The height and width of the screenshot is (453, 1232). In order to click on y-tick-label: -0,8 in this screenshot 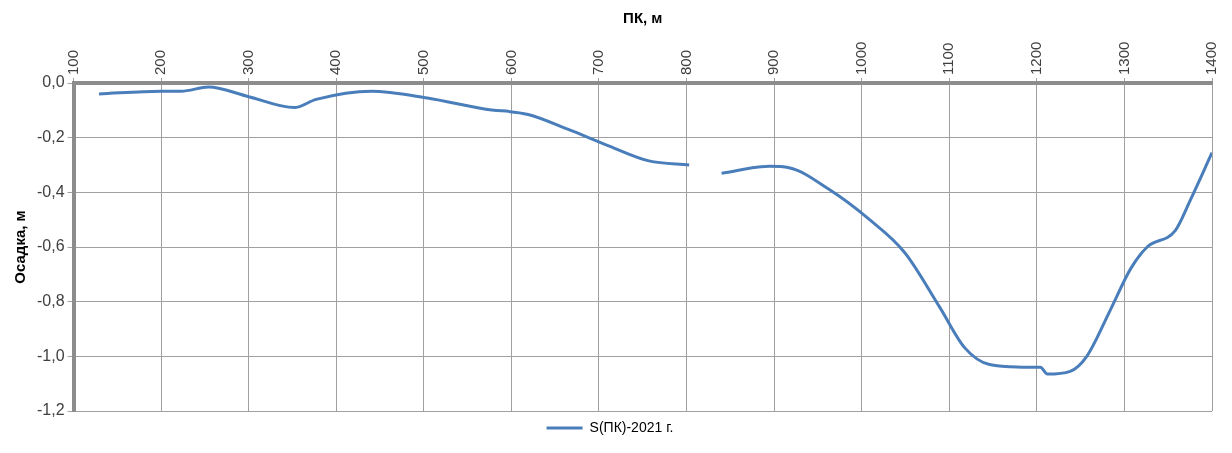, I will do `click(50, 301)`.